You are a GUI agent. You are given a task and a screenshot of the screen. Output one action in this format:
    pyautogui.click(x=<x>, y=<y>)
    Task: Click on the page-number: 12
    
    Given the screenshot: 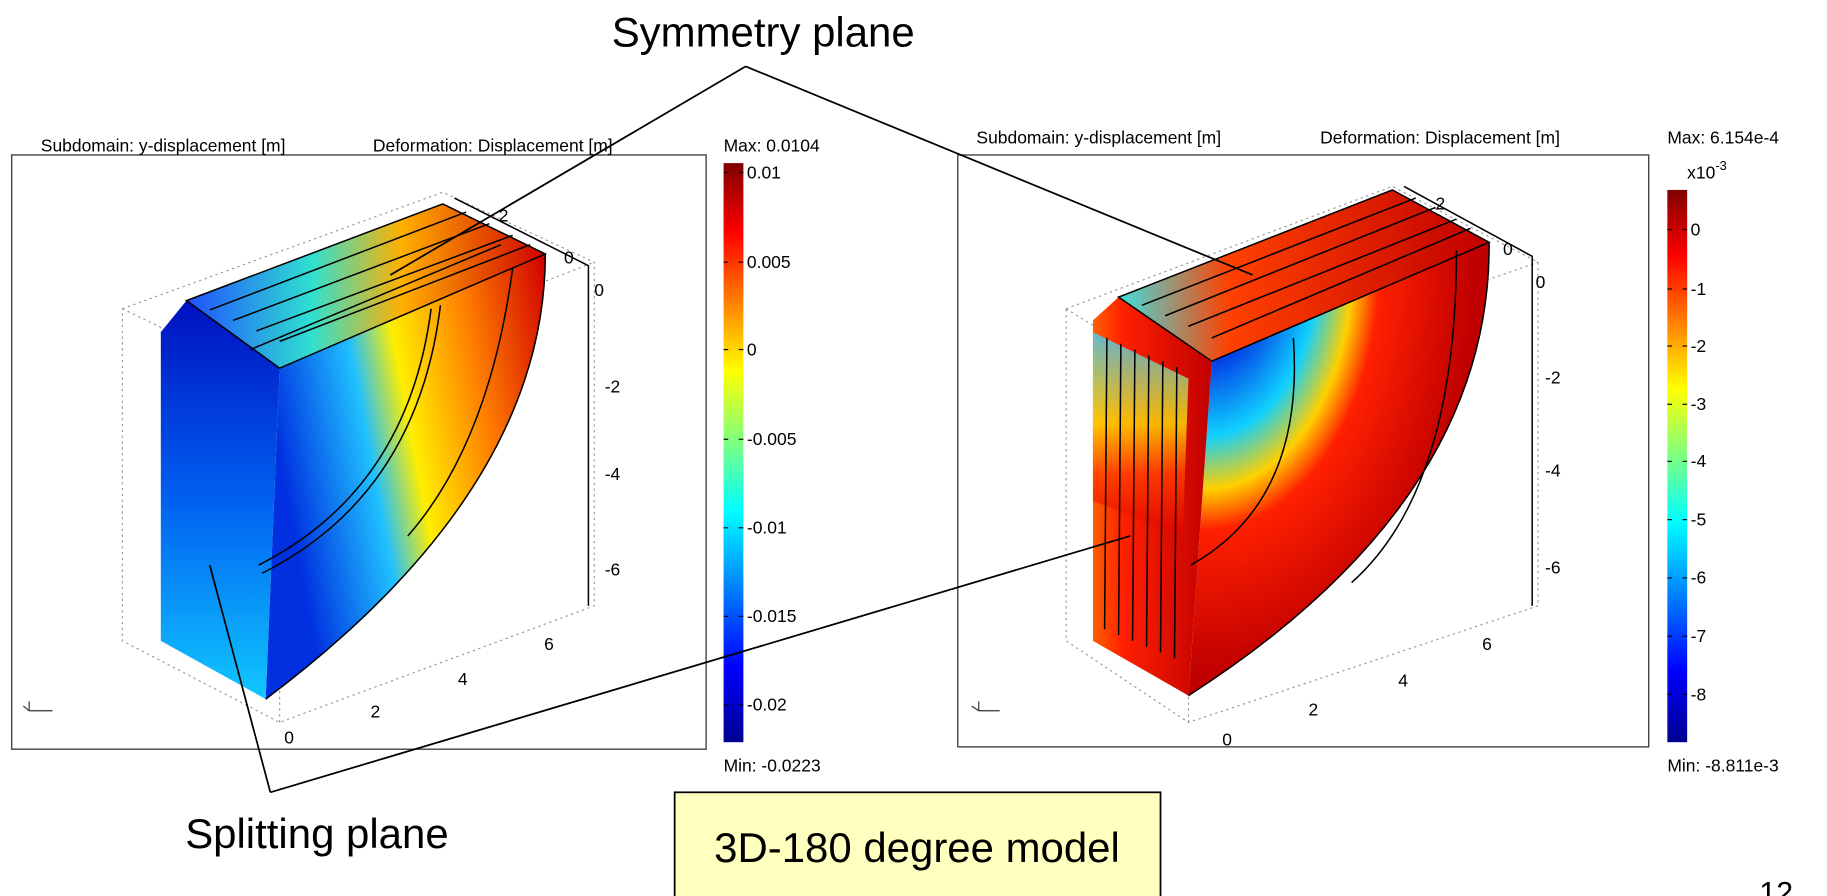 What is the action you would take?
    pyautogui.click(x=1776, y=886)
    